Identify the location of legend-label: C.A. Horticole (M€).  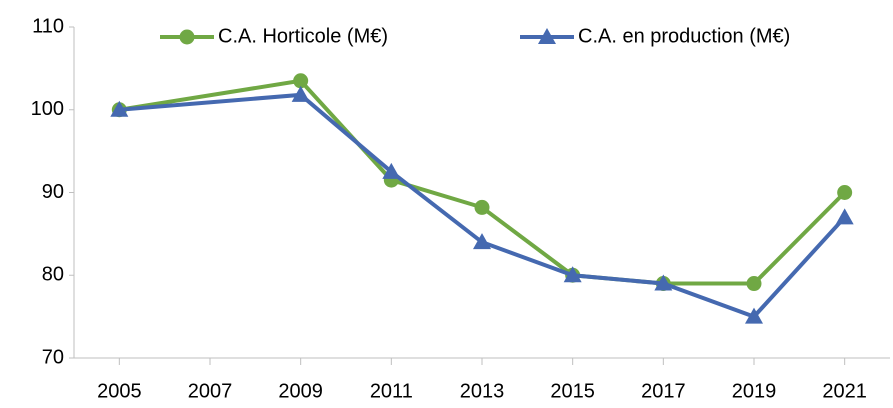
(303, 36).